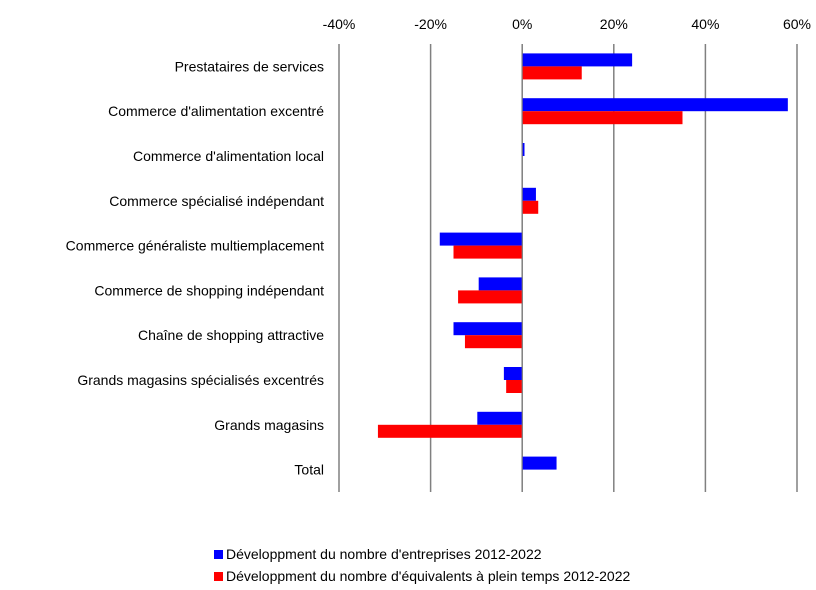 Image resolution: width=816 pixels, height=590 pixels. I want to click on x-tick-label: -20%, so click(430, 24).